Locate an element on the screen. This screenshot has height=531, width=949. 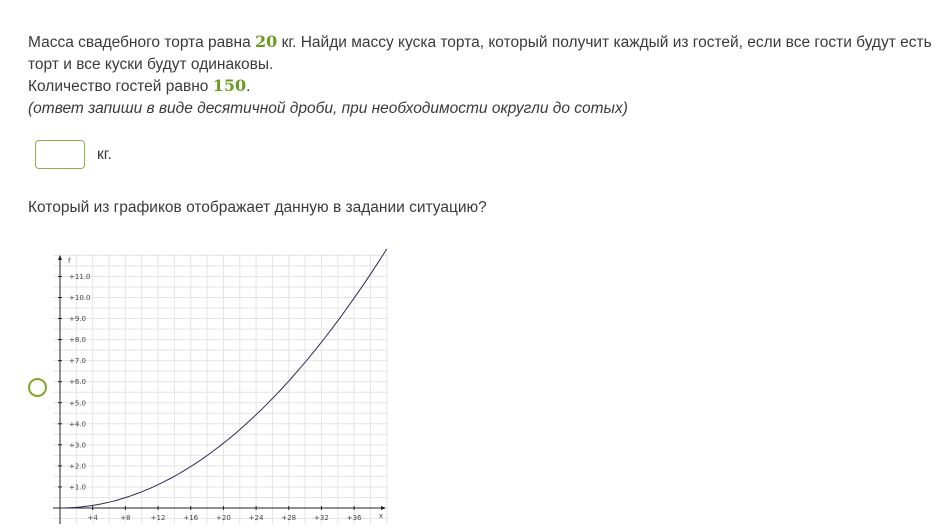
y-axis-label: f is located at coordinates (69, 261).